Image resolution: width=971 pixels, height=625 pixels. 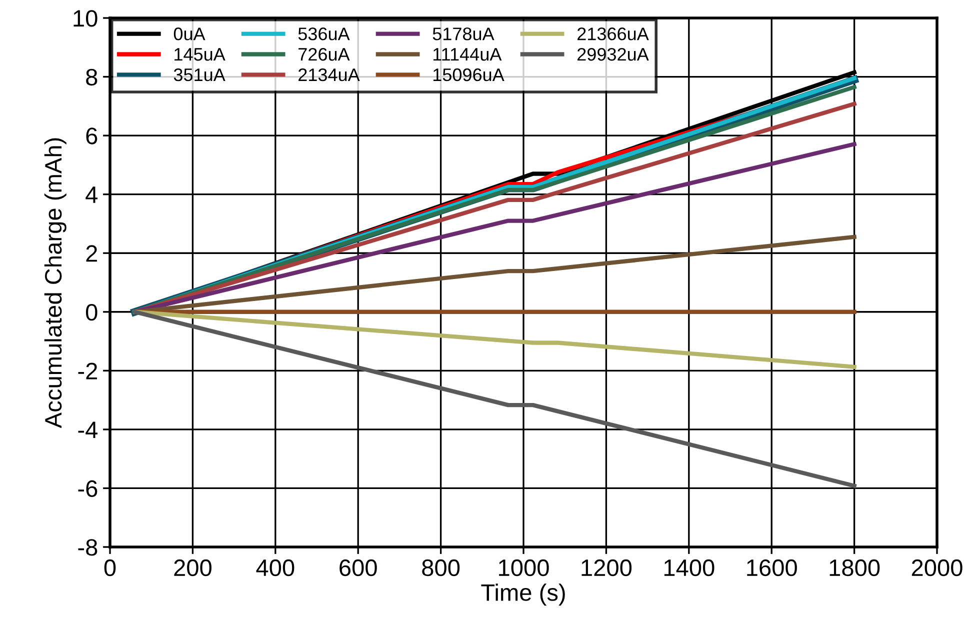 What do you see at coordinates (772, 567) in the screenshot?
I see `x-tick-label: 1600` at bounding box center [772, 567].